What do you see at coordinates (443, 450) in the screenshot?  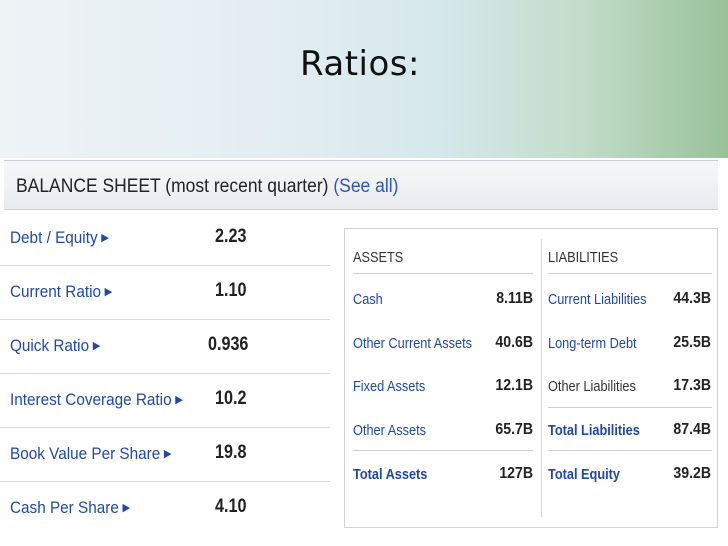 I see `assets-total-divider` at bounding box center [443, 450].